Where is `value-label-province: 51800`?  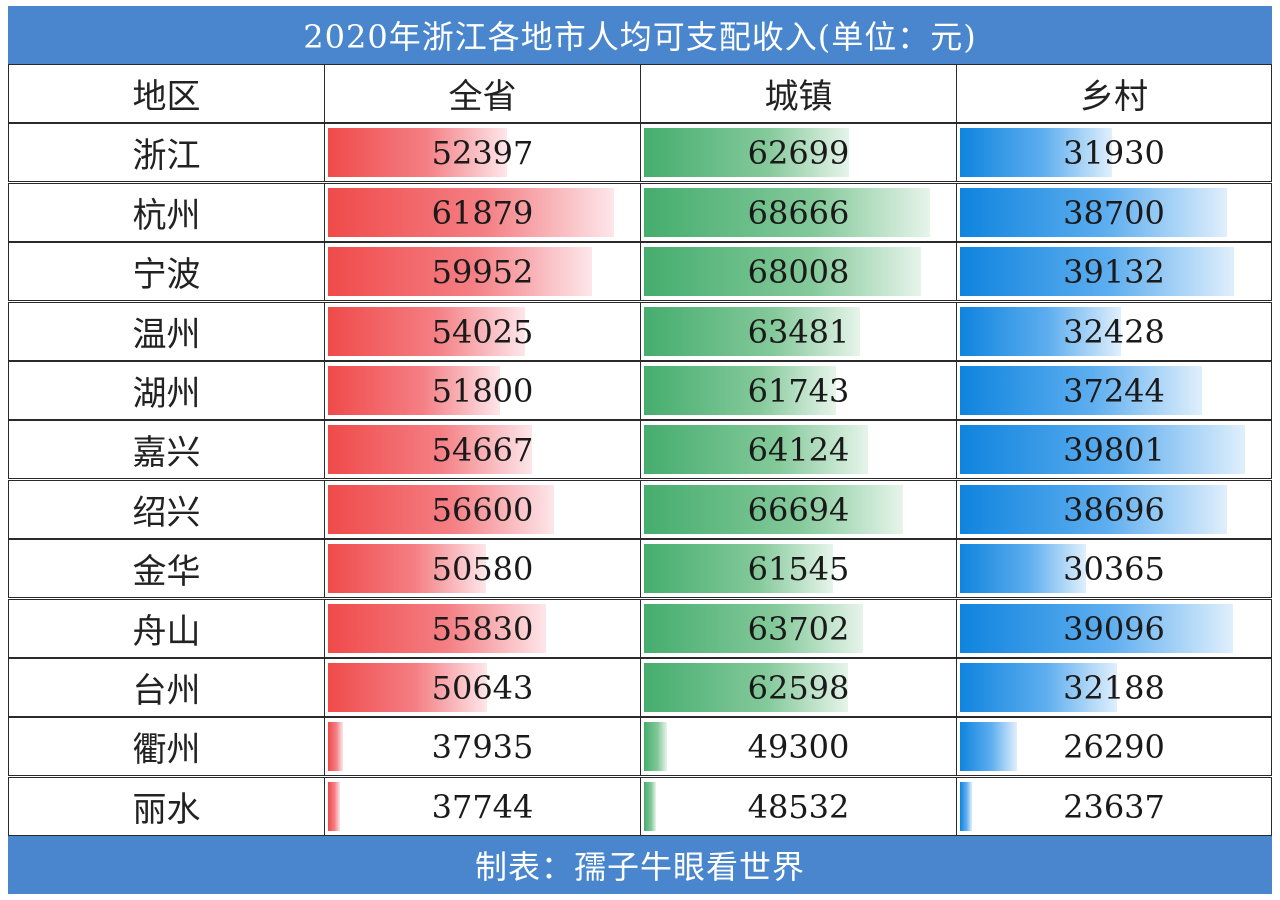
value-label-province: 51800 is located at coordinates (482, 390).